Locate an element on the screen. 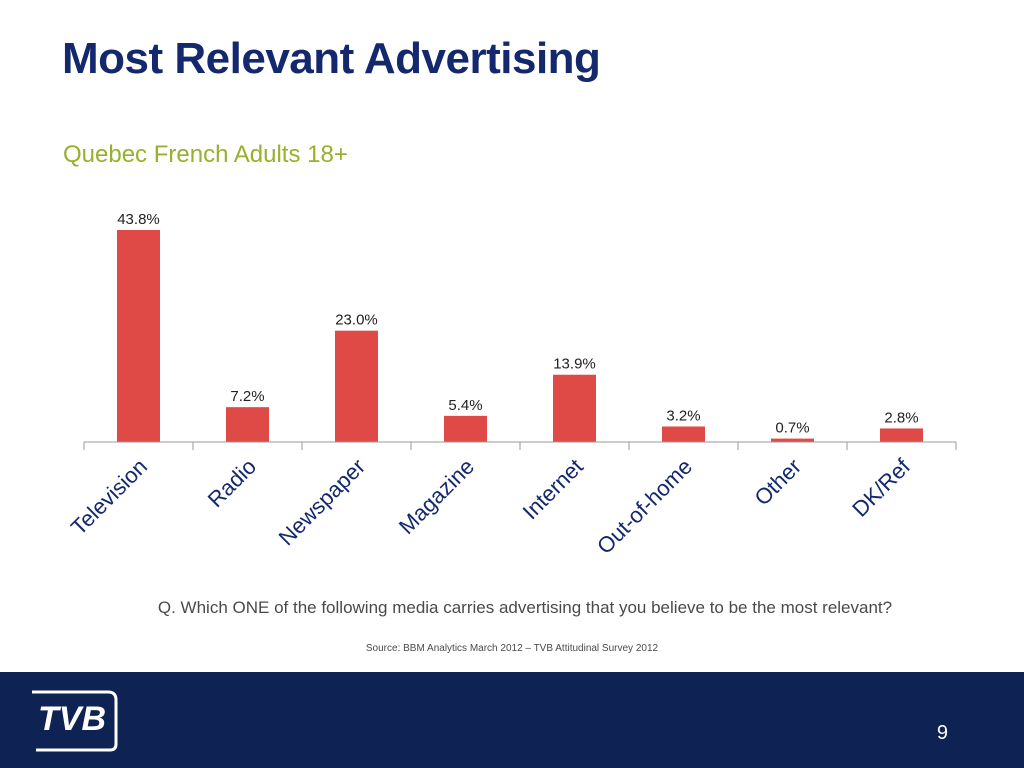 The width and height of the screenshot is (1024, 768). tvb-logo-icon: TVB is located at coordinates (75, 721).